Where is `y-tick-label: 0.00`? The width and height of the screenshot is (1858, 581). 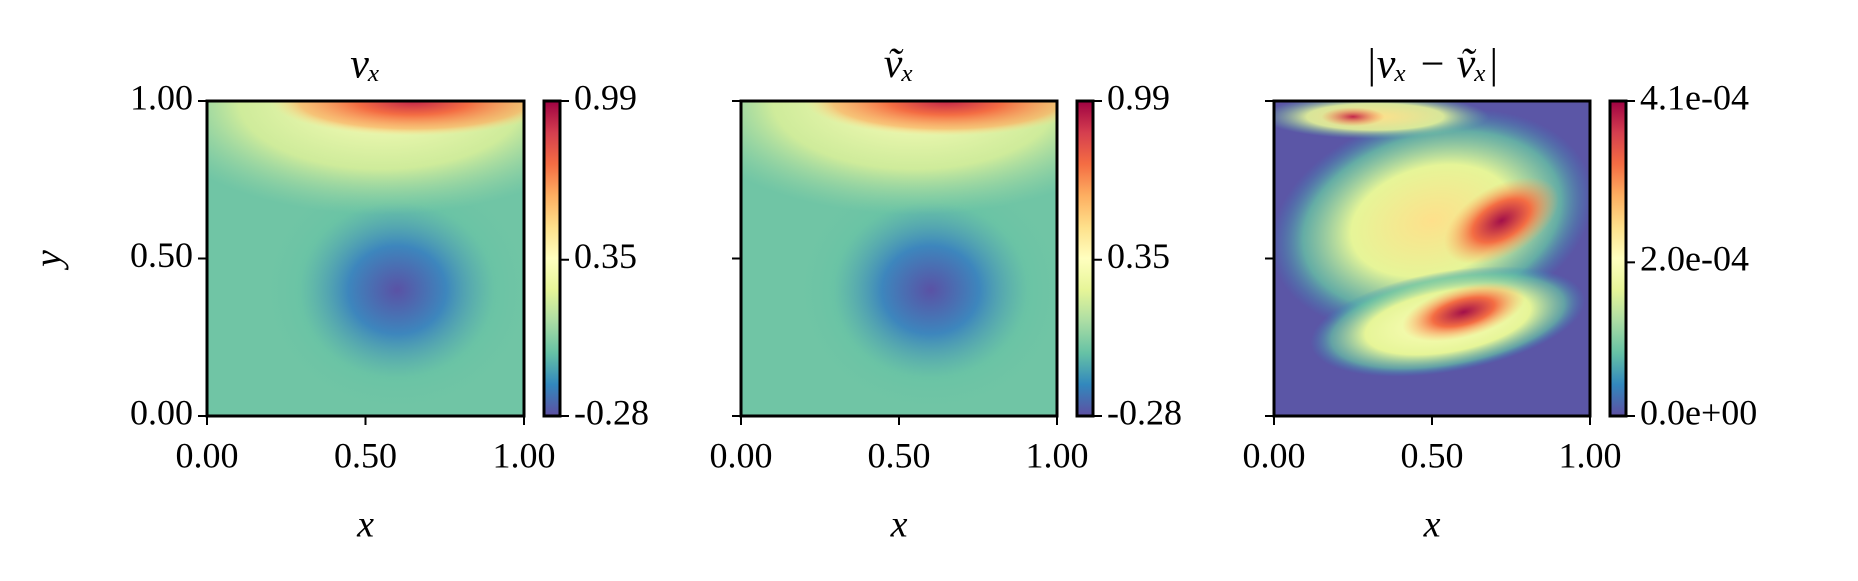 y-tick-label: 0.00 is located at coordinates (161, 412).